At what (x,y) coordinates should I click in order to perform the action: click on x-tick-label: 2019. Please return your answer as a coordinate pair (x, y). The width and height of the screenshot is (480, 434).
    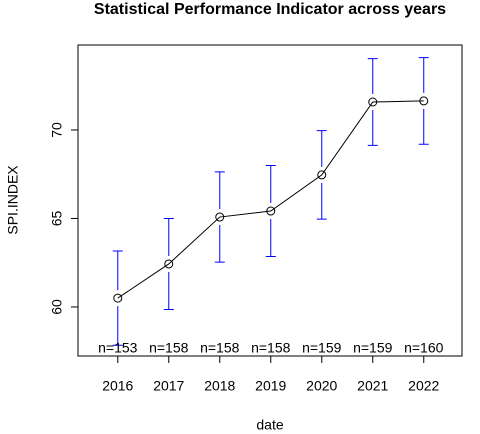
    Looking at the image, I should click on (270, 386).